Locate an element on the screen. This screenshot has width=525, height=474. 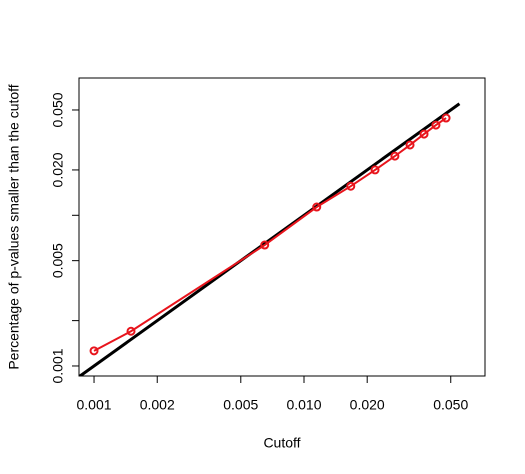
x-tick-label: 0.050 is located at coordinates (450, 405).